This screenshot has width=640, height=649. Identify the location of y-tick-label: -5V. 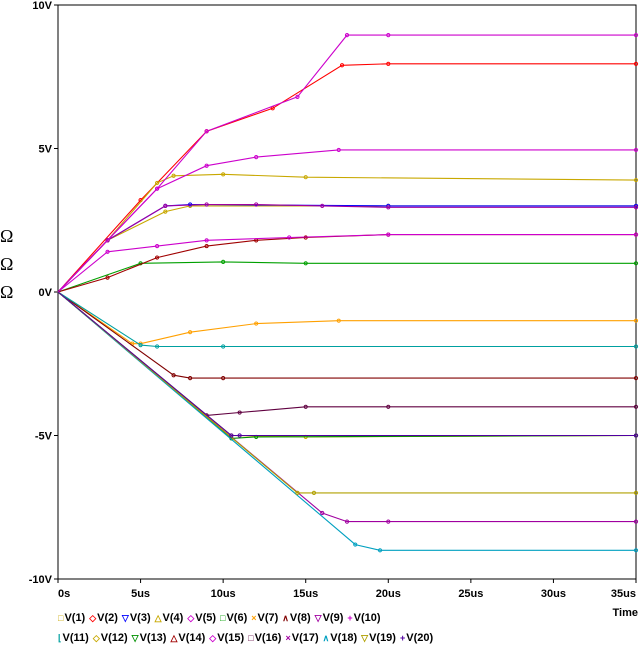
(44, 437).